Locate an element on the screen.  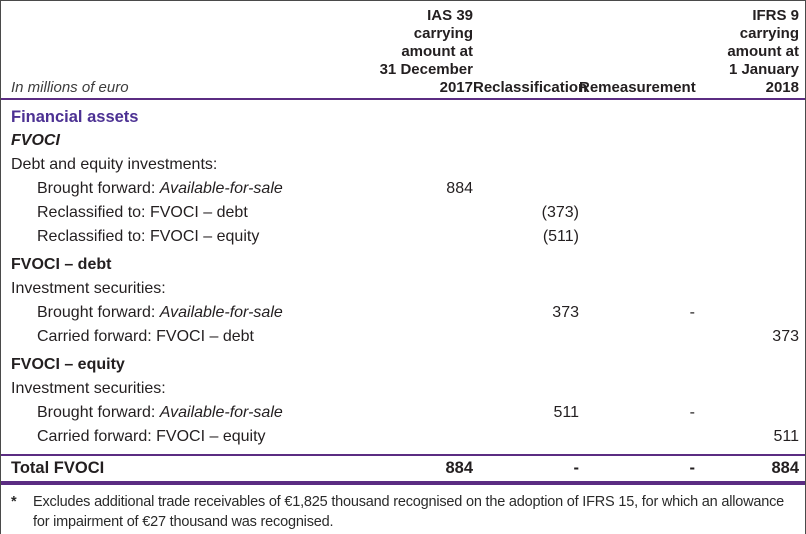
table-row-financial-assets: Financial assets is located at coordinates (403, 117).